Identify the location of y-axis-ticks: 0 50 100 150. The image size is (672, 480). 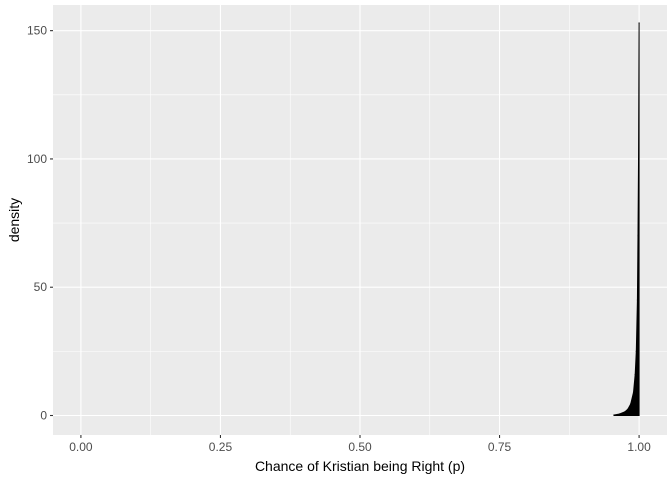
(40, 223).